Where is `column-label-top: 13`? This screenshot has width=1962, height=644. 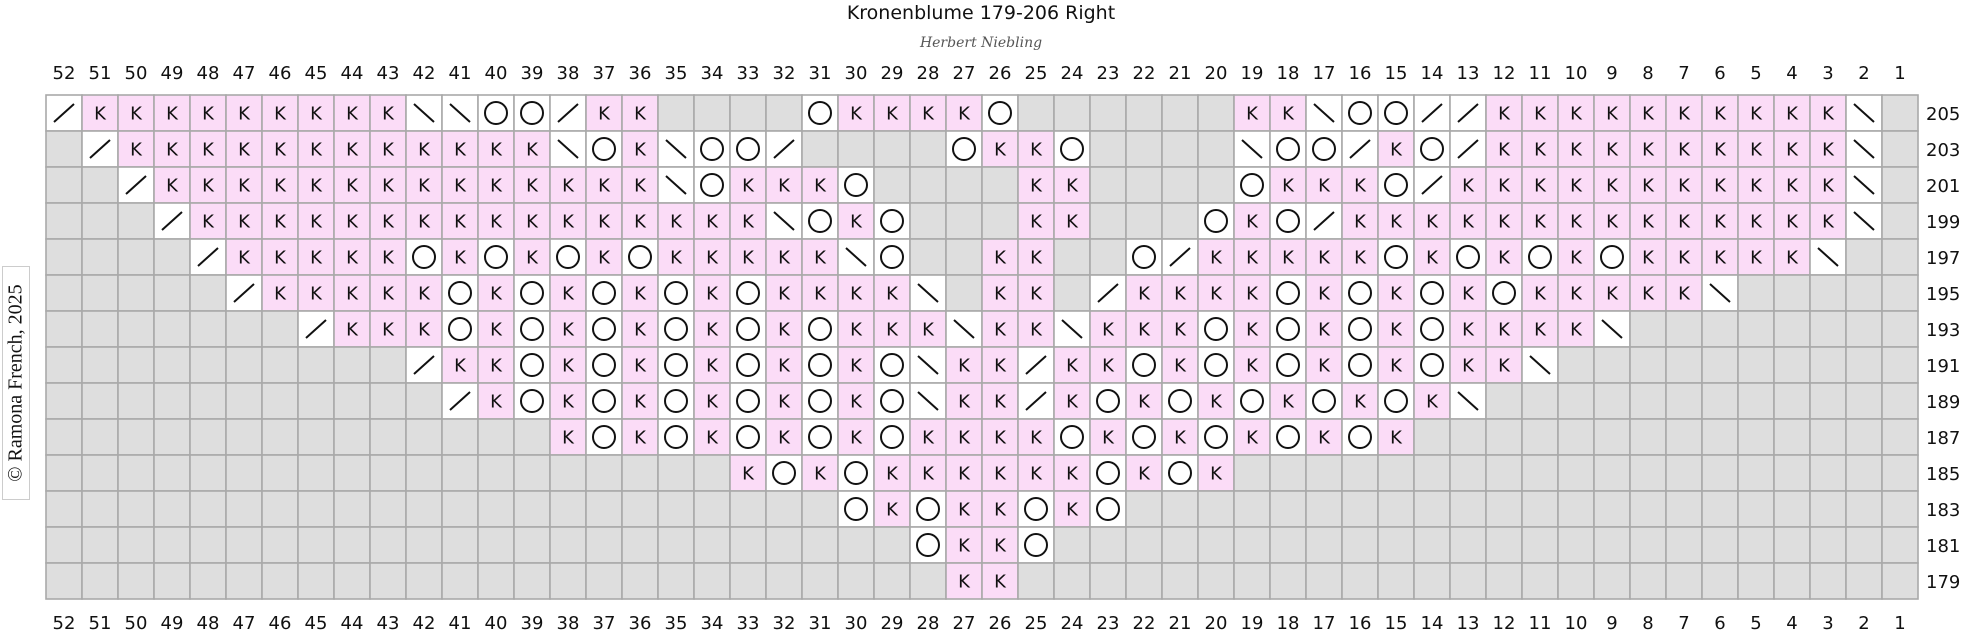
column-label-top: 13 is located at coordinates (1468, 73).